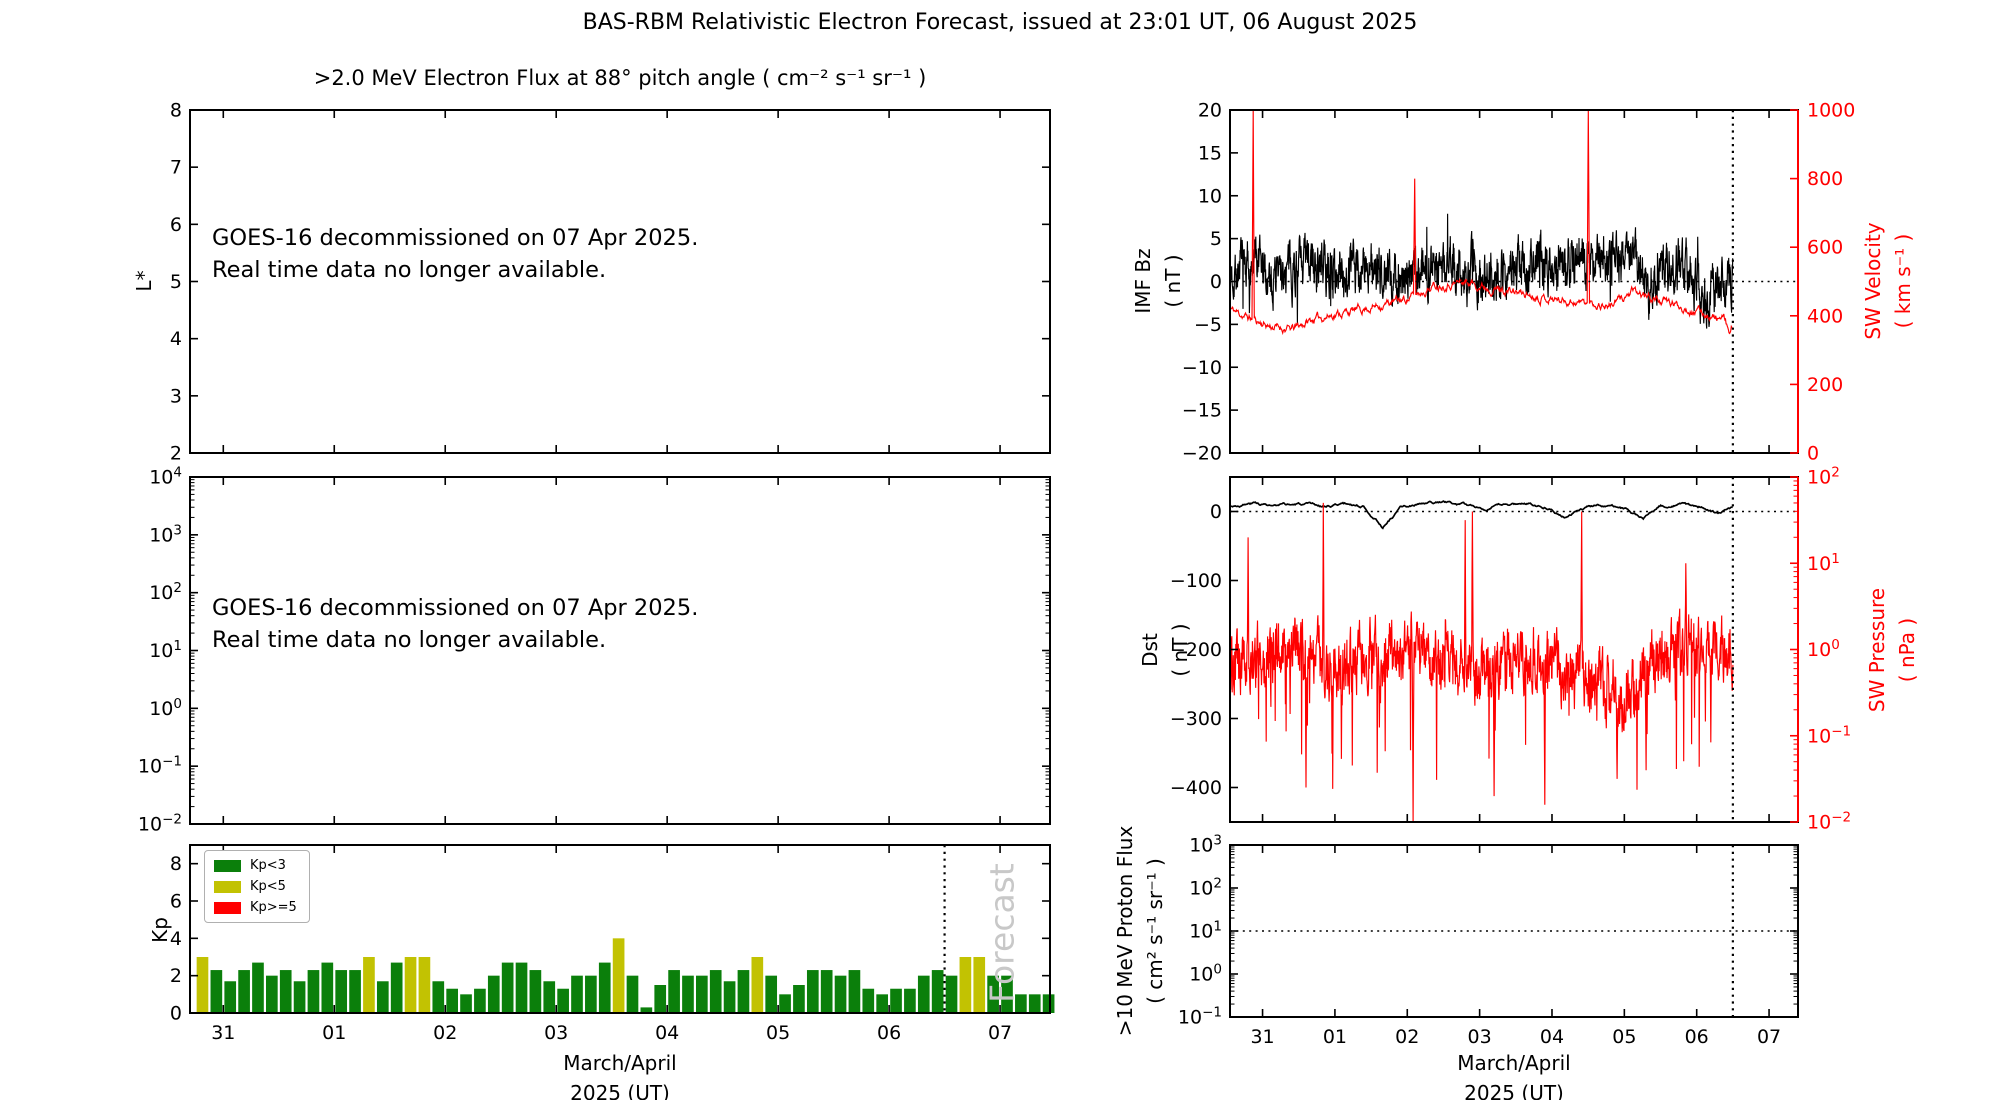  I want to click on legend-item-kp-lt3: Kp<3, so click(255, 865).